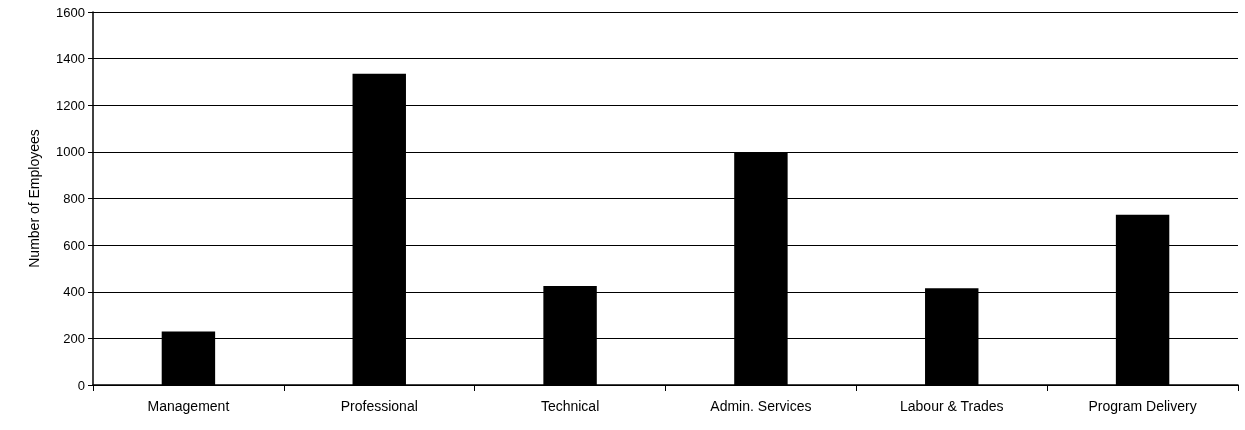 This screenshot has width=1245, height=430. I want to click on y-tick-label: 1200, so click(70, 105).